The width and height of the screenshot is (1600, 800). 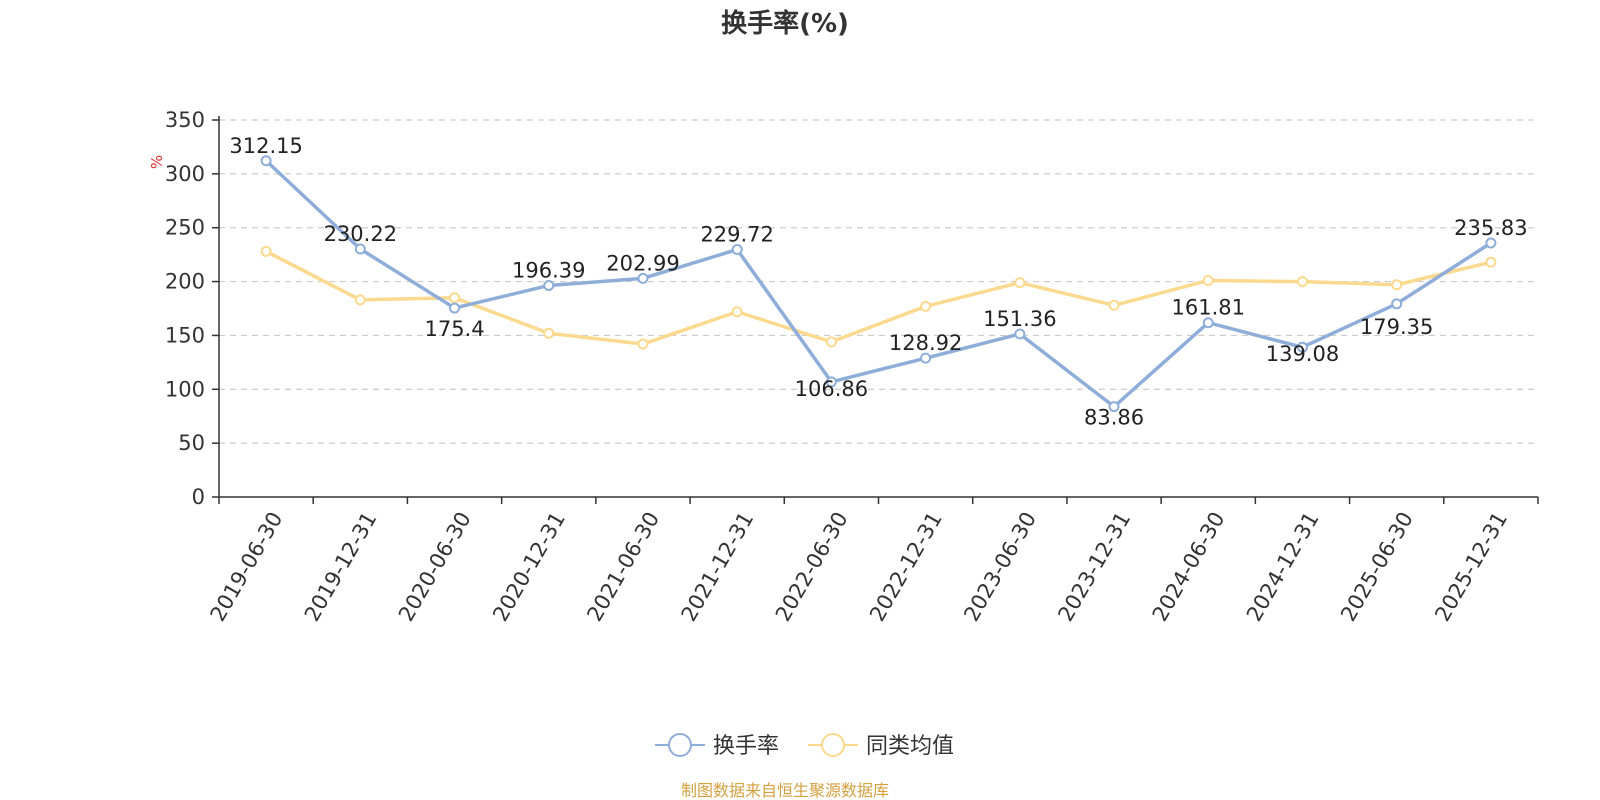 What do you see at coordinates (1208, 308) in the screenshot?
I see `data-label: 161.81` at bounding box center [1208, 308].